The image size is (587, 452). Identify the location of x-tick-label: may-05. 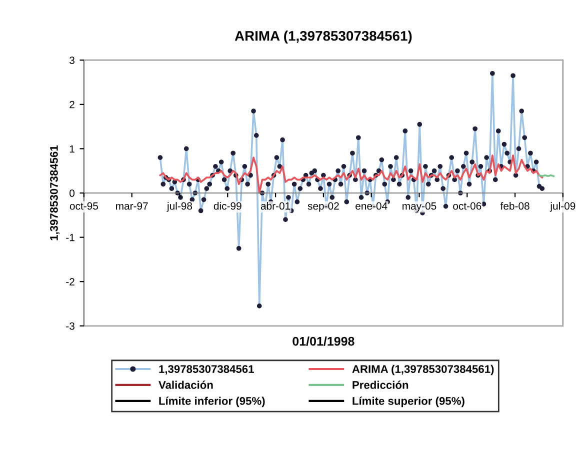
(419, 207).